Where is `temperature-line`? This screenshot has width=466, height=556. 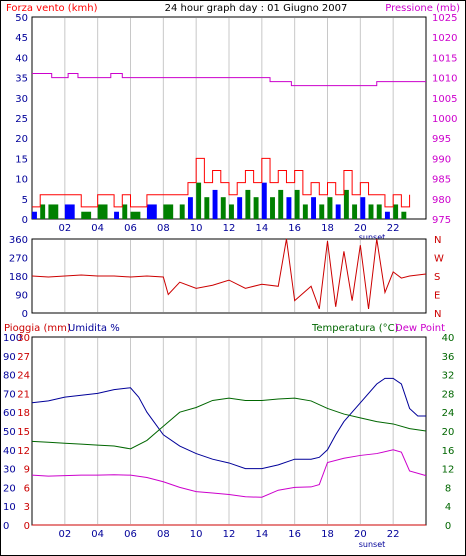
temperature-line is located at coordinates (229, 423).